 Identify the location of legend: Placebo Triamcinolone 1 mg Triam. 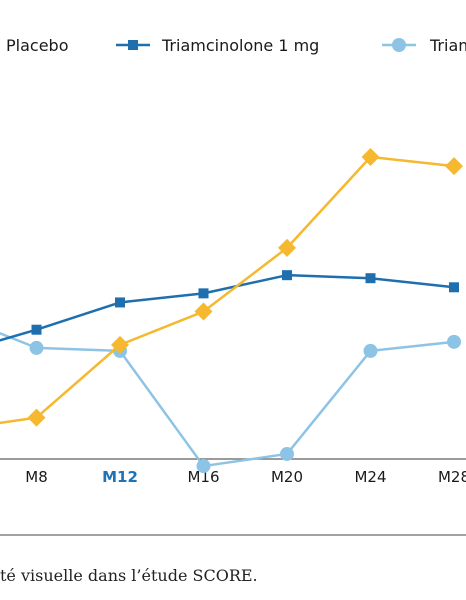
(236, 45).